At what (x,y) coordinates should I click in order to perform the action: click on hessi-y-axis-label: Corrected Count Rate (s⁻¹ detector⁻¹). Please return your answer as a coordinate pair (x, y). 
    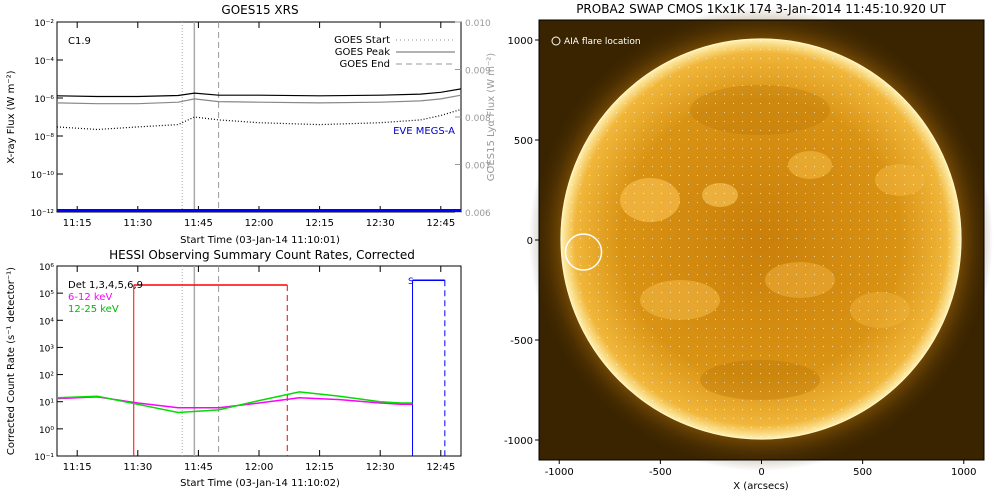
    Looking at the image, I should click on (11, 361).